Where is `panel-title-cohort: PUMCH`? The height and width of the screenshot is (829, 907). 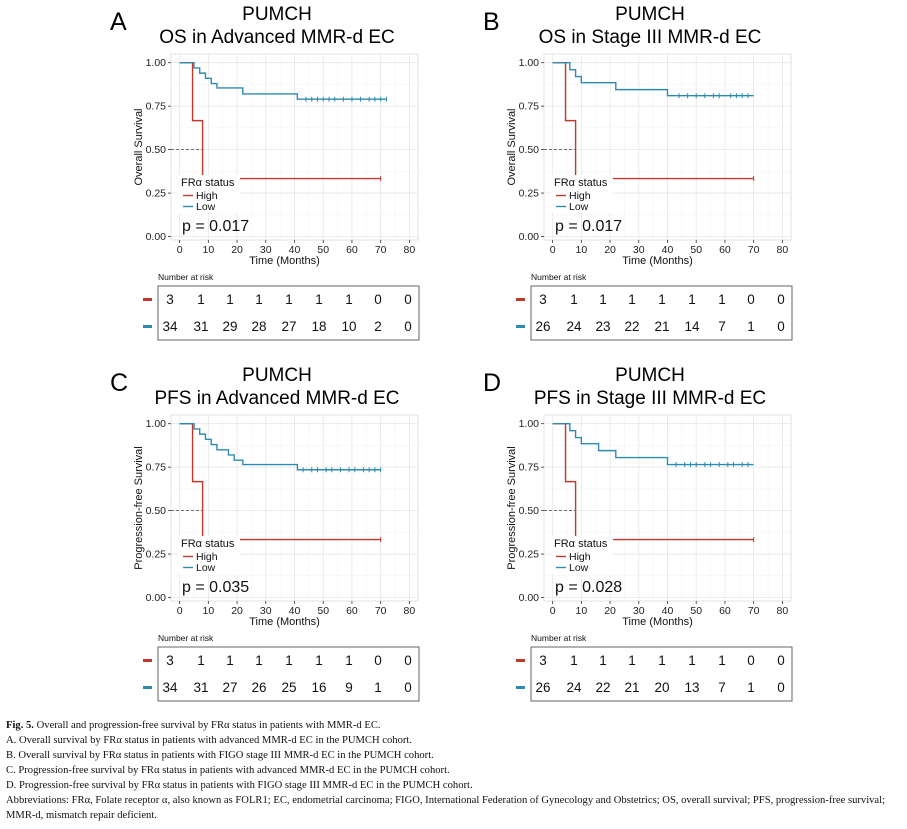 panel-title-cohort: PUMCH is located at coordinates (650, 375).